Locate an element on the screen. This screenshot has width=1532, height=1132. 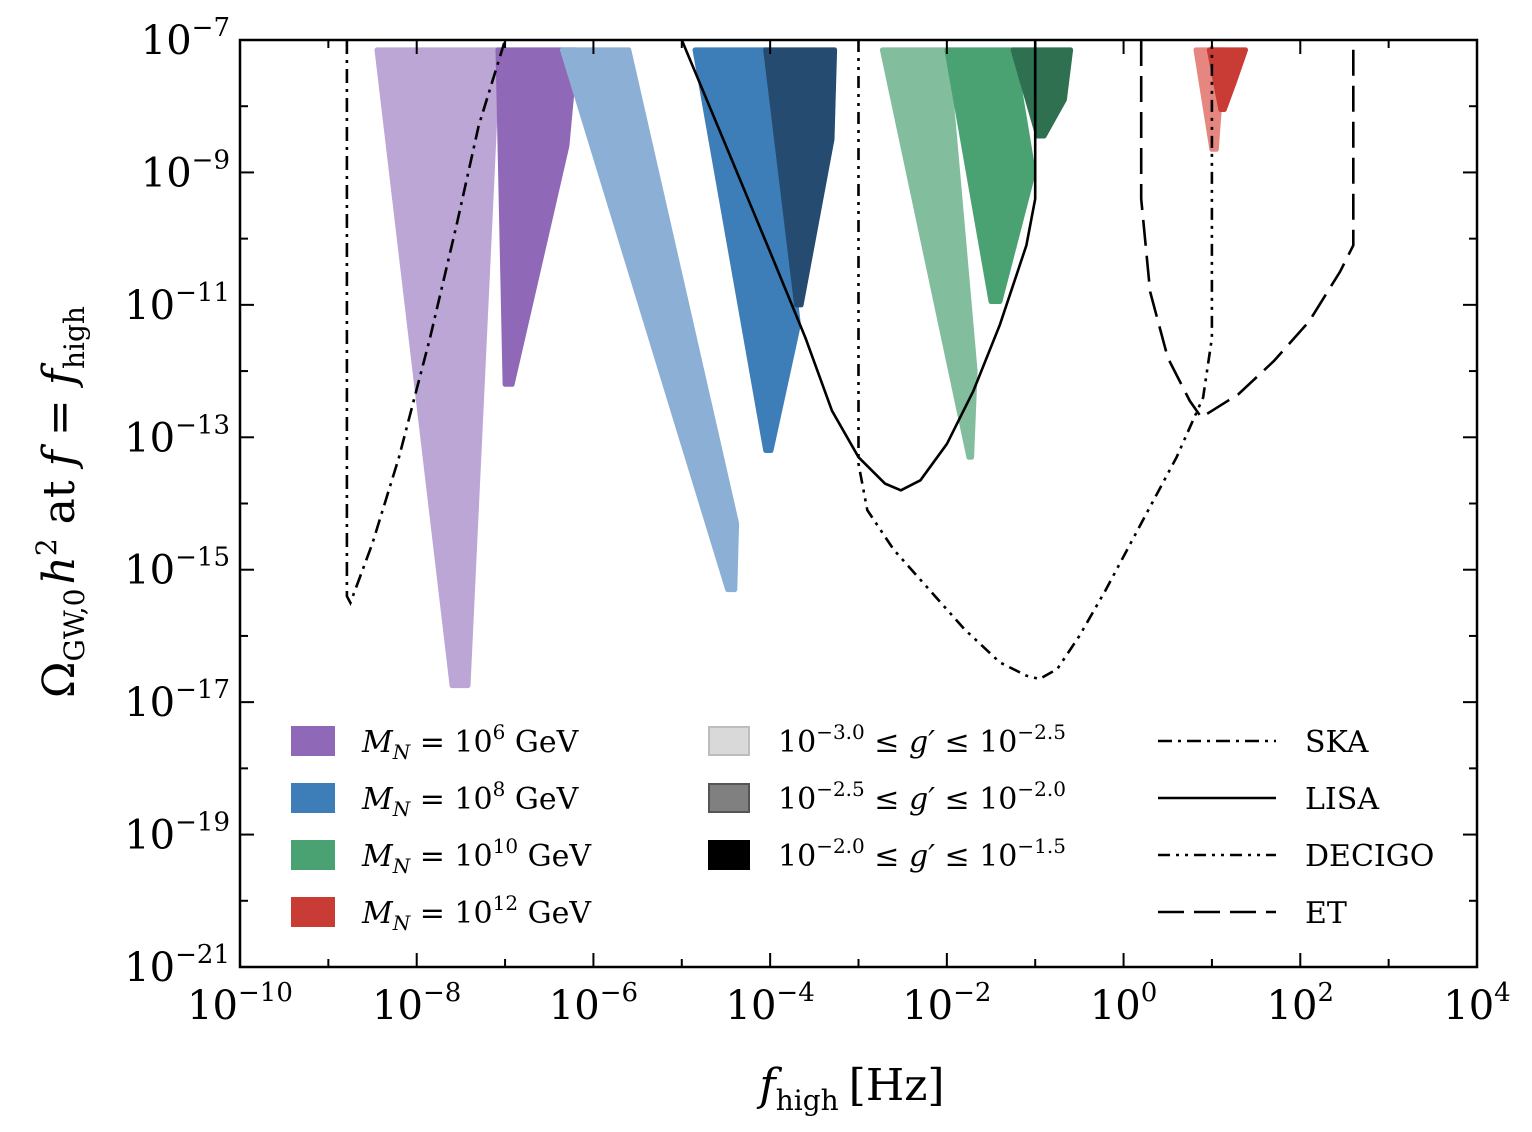
region-MN10-mid is located at coordinates (990, 175).